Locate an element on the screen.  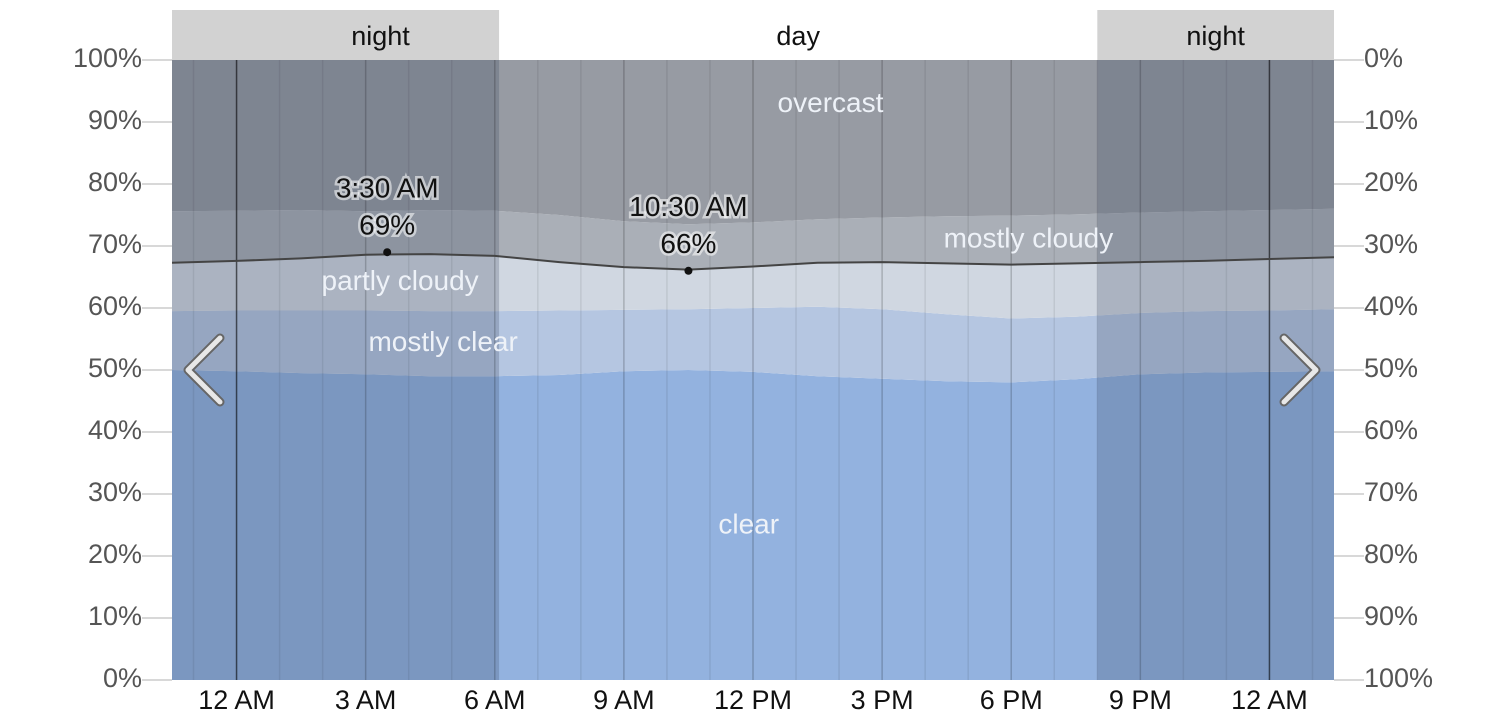
y-tick-label: 20% is located at coordinates (115, 554).